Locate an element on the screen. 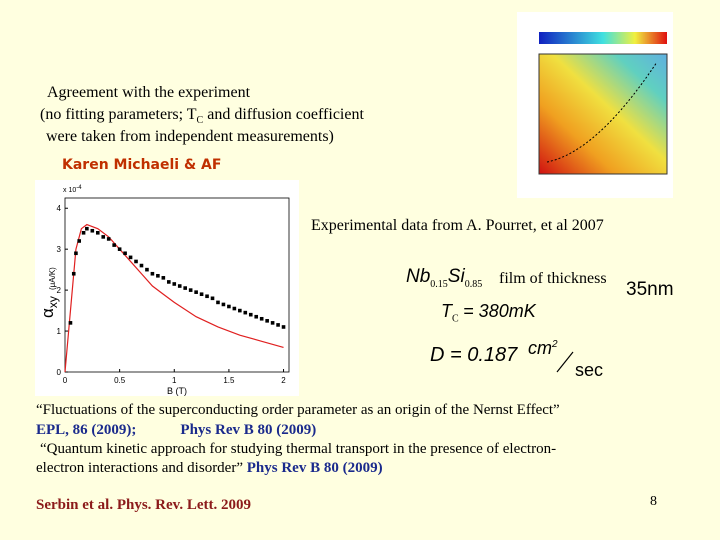  symbol: T is located at coordinates (446, 311).